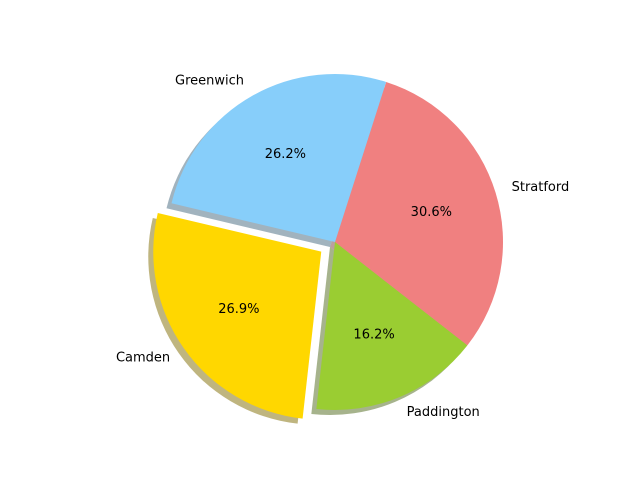  Describe the element at coordinates (541, 187) in the screenshot. I see `slice-label-stratford: Stratford` at that location.